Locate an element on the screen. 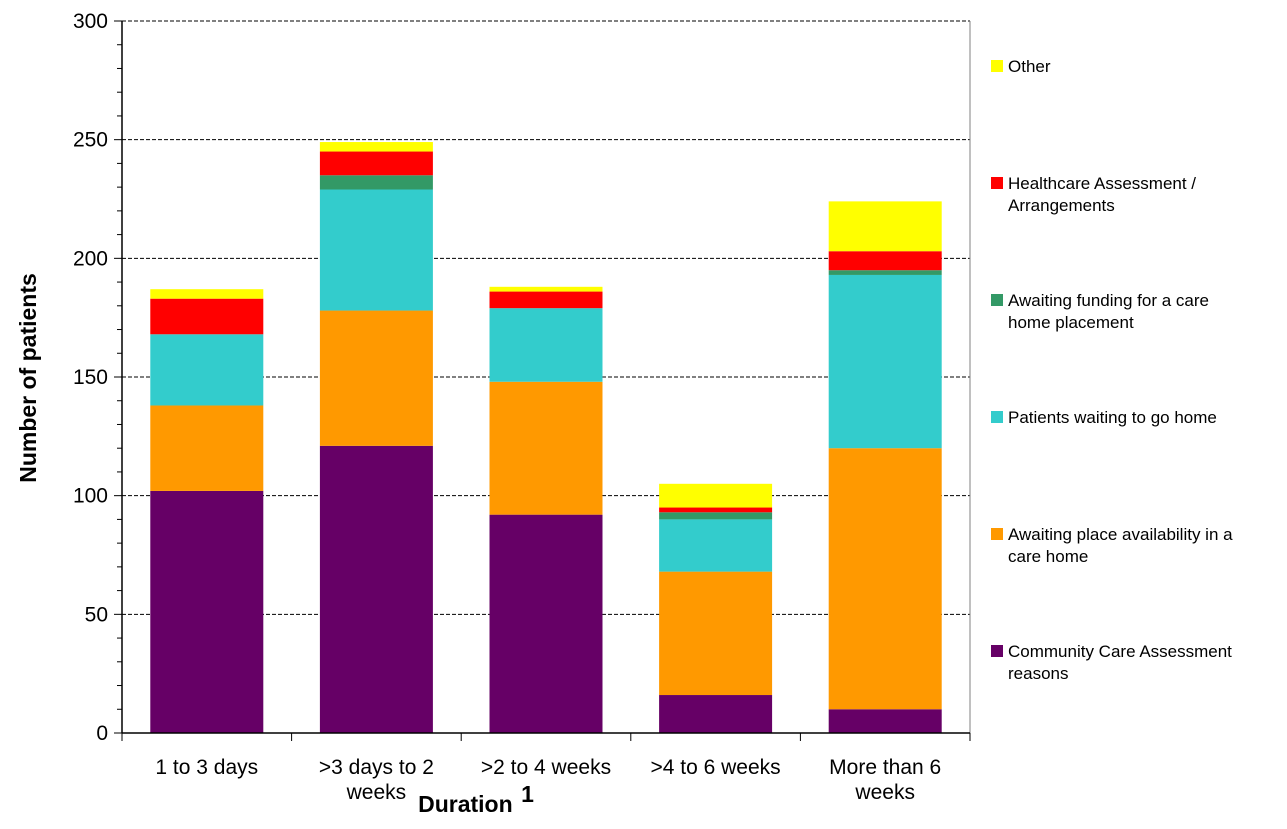  x-tick-label: >4 to 6 weeks is located at coordinates (716, 767).